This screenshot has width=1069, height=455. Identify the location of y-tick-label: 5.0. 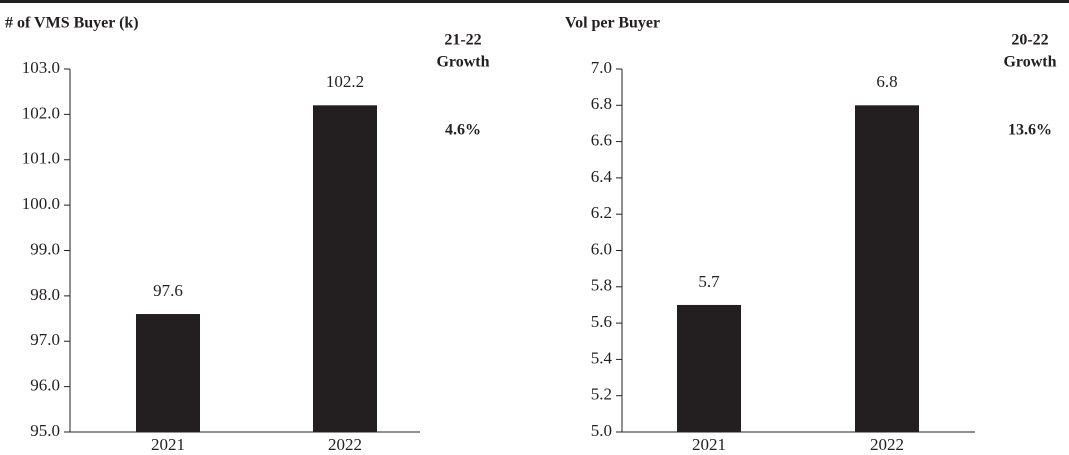
(601, 430).